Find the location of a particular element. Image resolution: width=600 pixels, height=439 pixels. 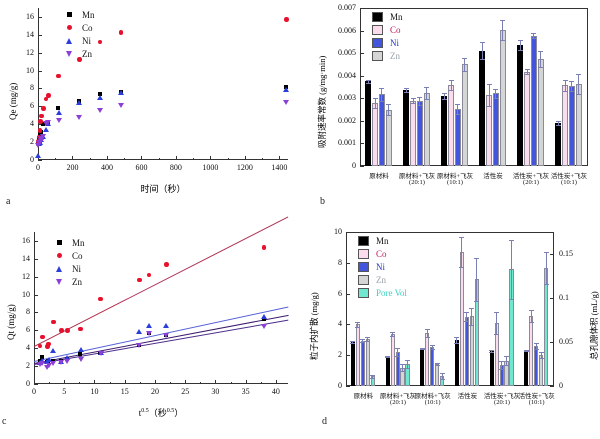

legend-symbol-zn is located at coordinates (363, 279).